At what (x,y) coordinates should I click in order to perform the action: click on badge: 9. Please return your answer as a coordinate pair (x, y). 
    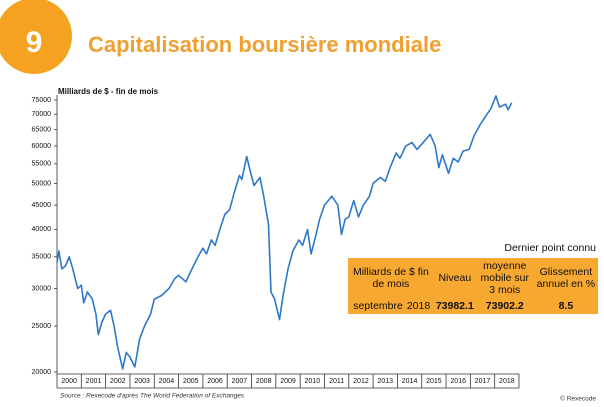
    Looking at the image, I should click on (34, 42).